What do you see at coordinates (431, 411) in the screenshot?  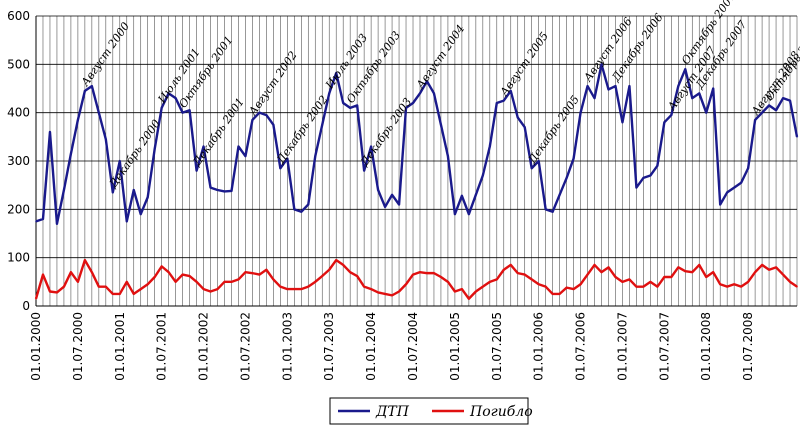 I see `legend: ДТП Погибло` at bounding box center [431, 411].